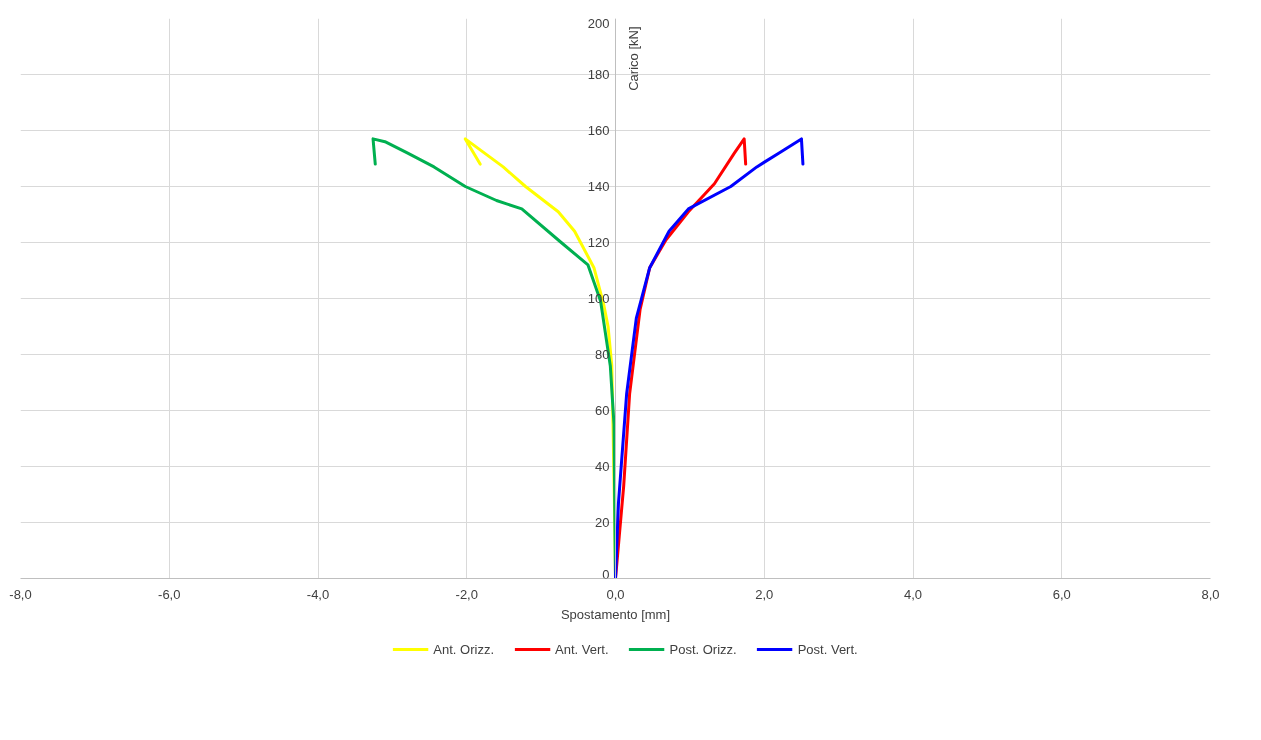 The height and width of the screenshot is (740, 1261). What do you see at coordinates (466, 594) in the screenshot?
I see `x-tick-label: -2,0` at bounding box center [466, 594].